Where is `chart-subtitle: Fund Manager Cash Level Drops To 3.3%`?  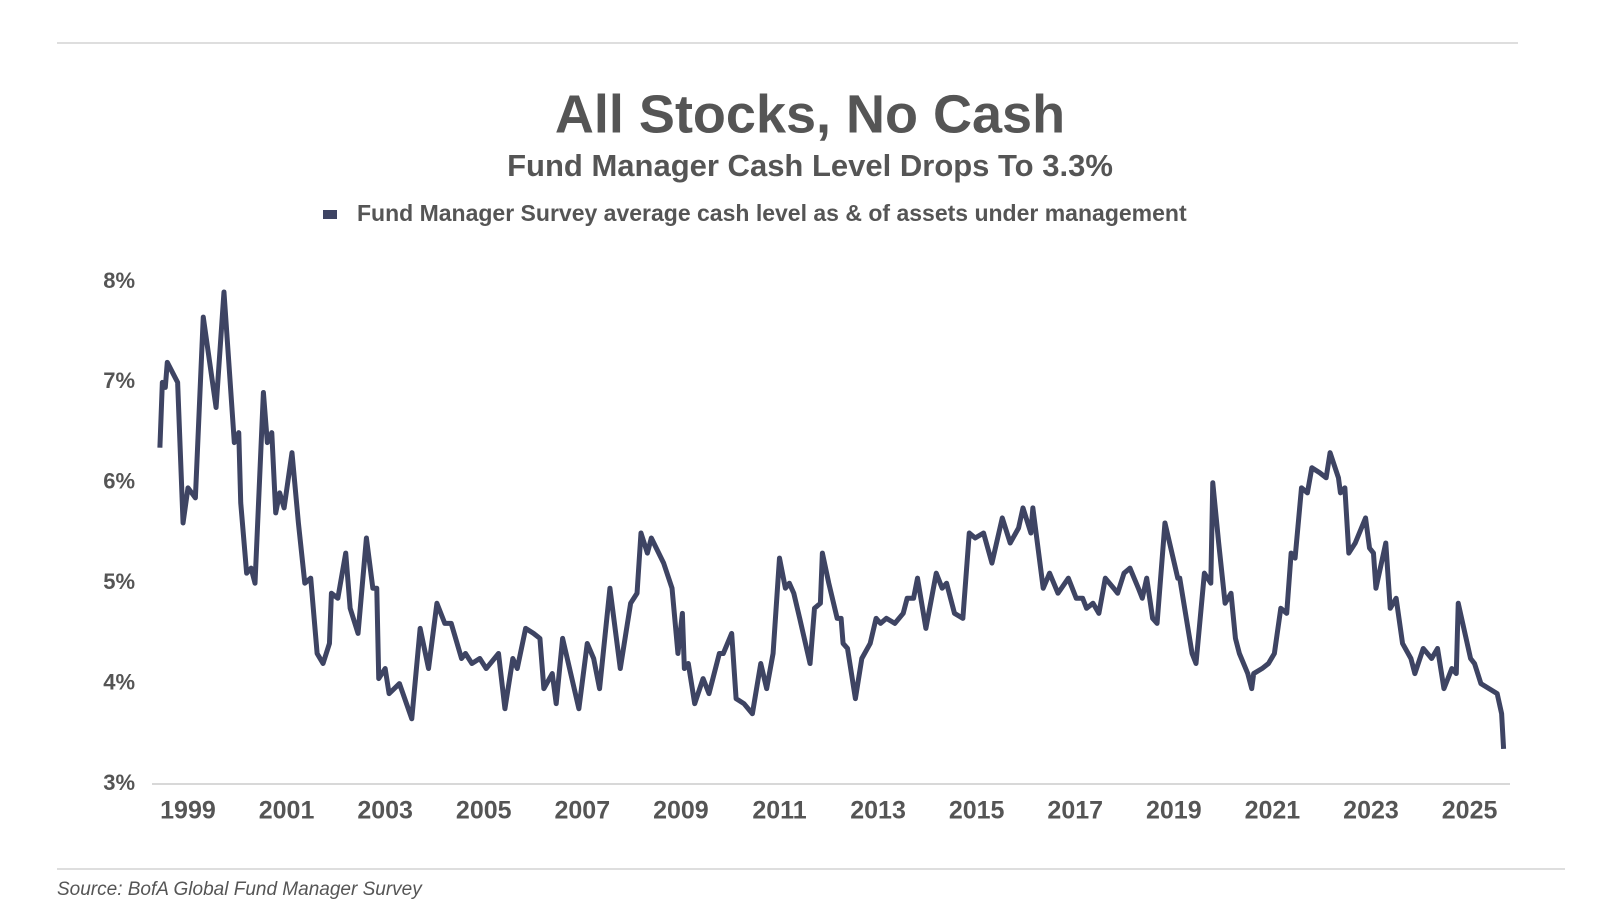 chart-subtitle: Fund Manager Cash Level Drops To 3.3% is located at coordinates (810, 165).